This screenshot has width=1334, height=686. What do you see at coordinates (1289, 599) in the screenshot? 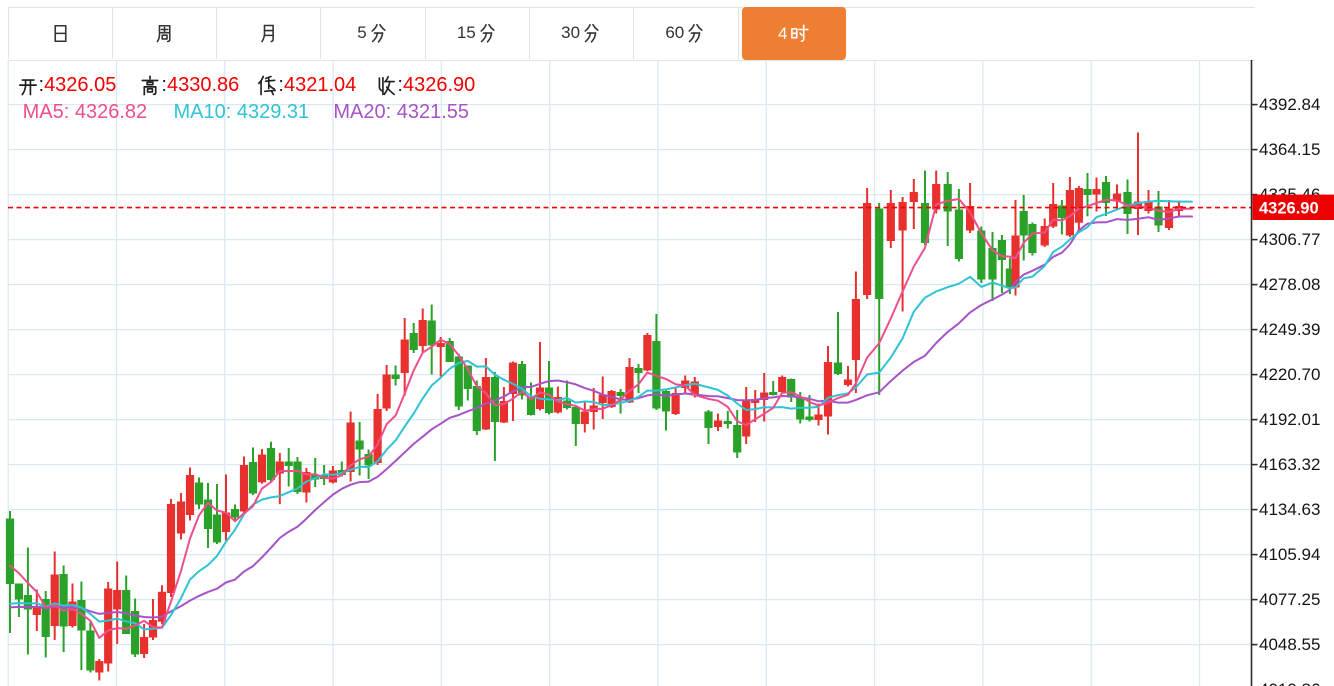
I see `svg-text: 4077.25` at bounding box center [1289, 599].